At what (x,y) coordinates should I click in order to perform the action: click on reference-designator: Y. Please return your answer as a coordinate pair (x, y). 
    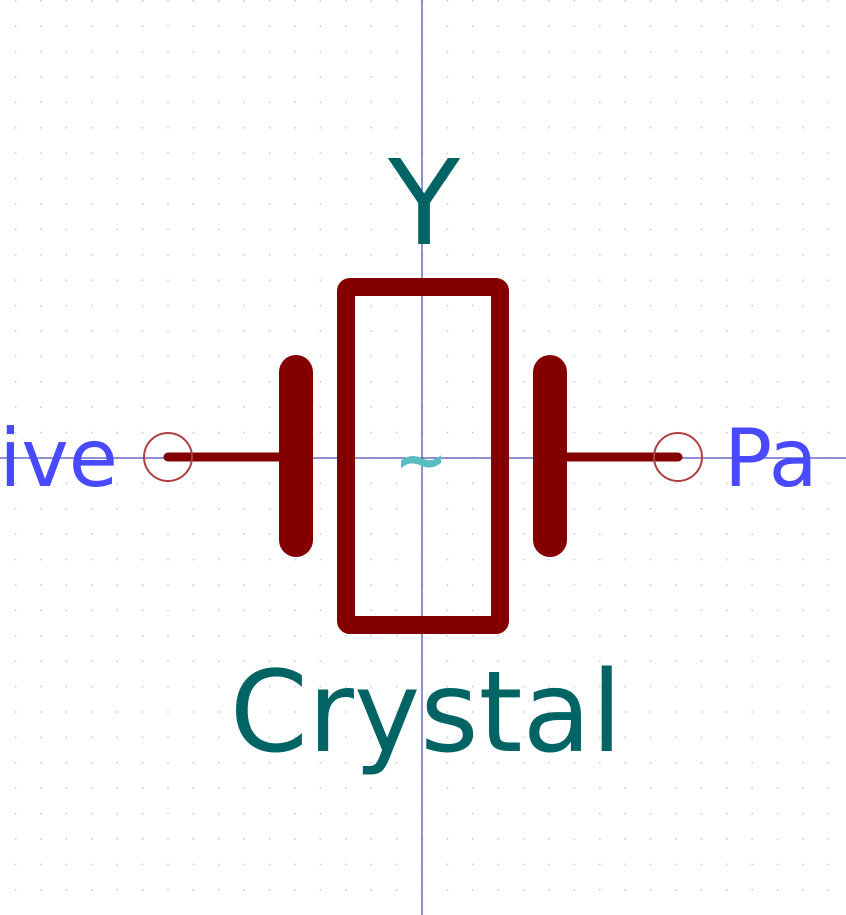
    Looking at the image, I should click on (424, 203).